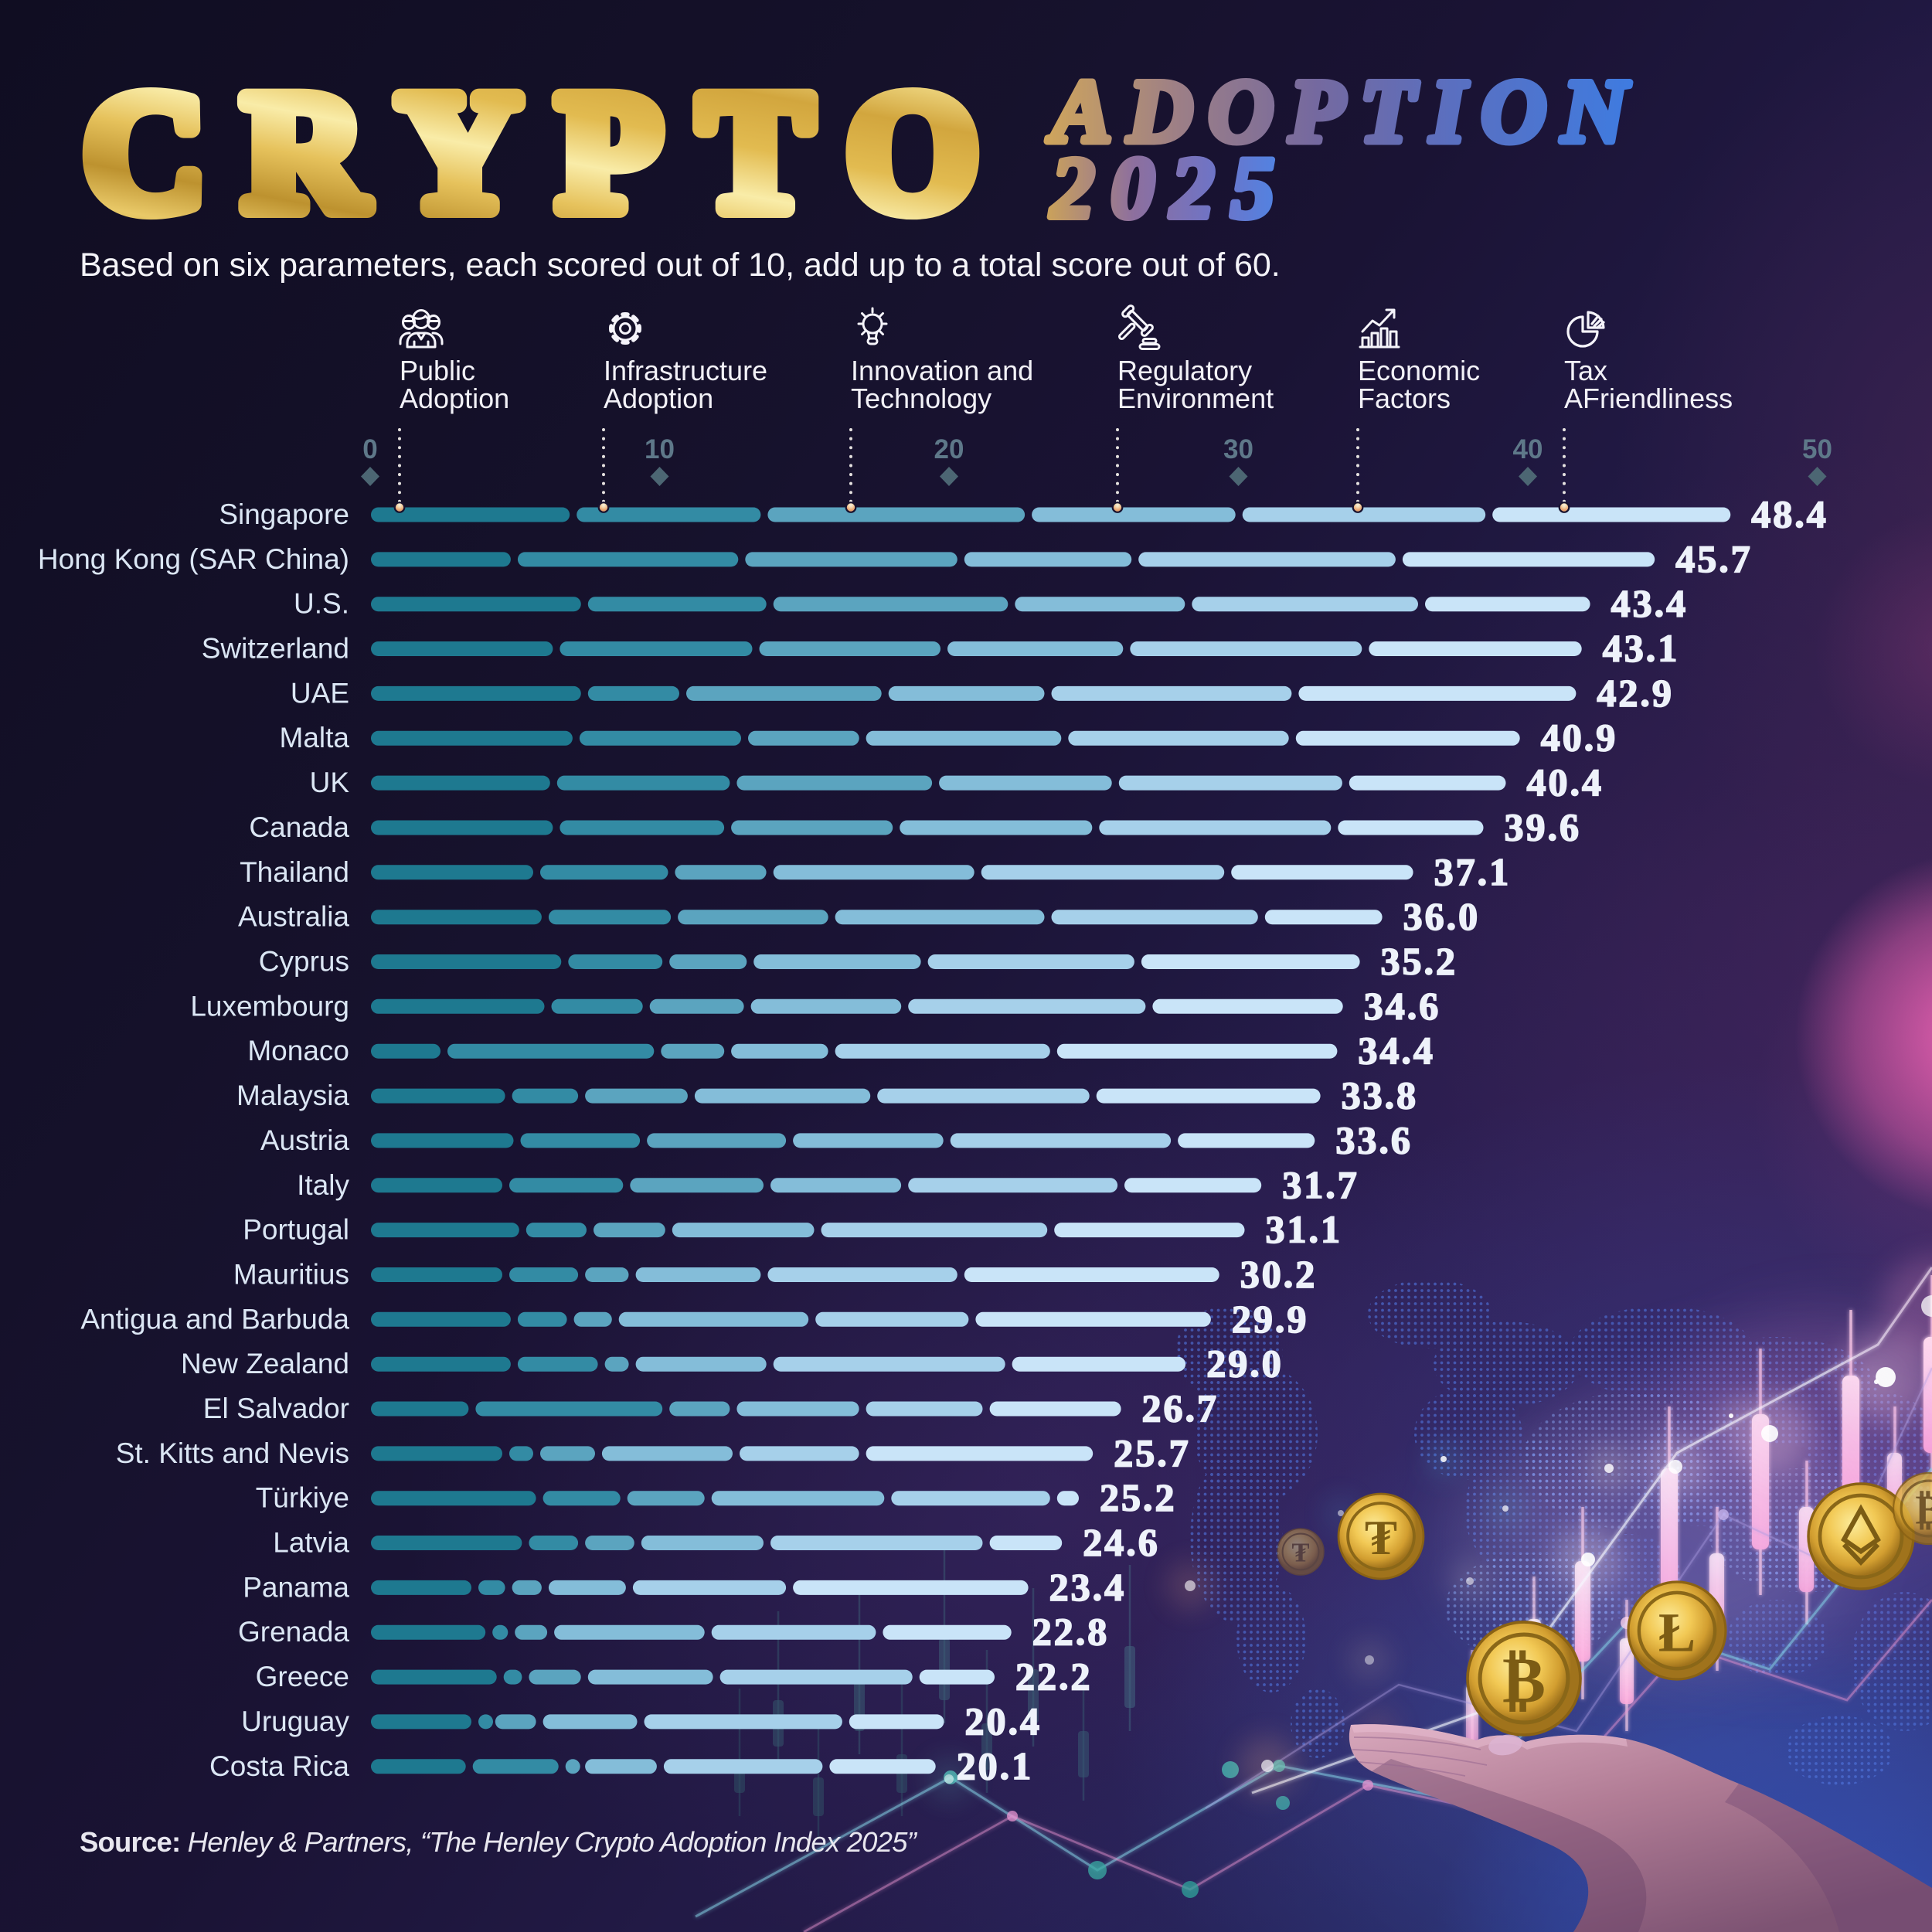  I want to click on svg-text: UK, so click(330, 783).